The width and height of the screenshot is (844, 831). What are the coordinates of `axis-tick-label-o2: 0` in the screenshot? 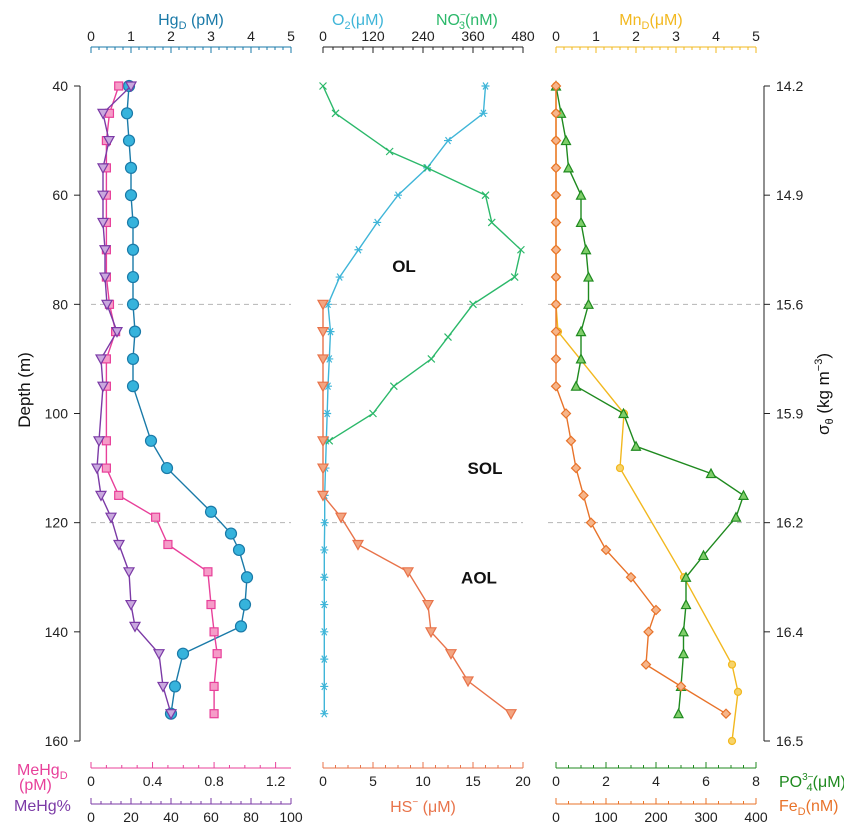 It's located at (323, 36).